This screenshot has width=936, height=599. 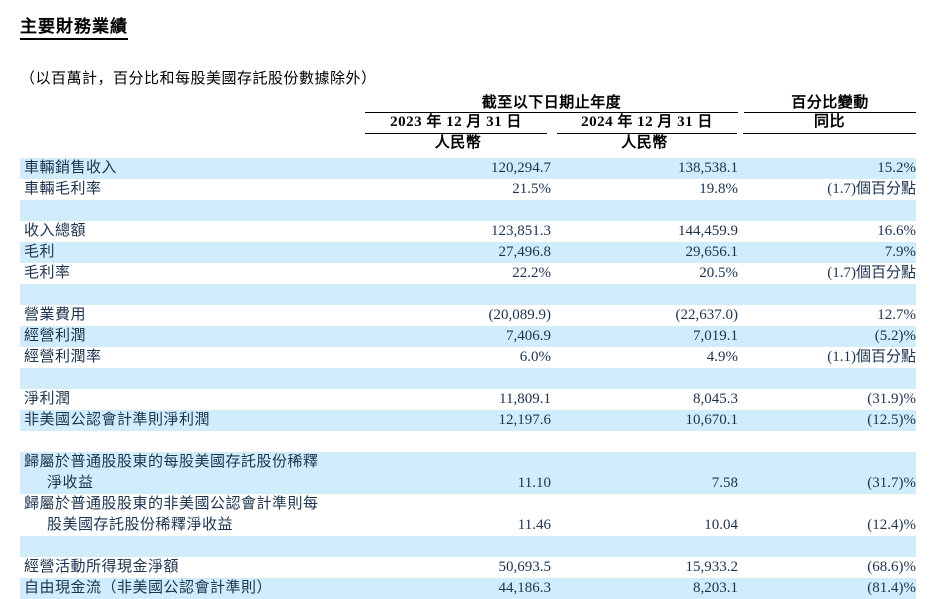 What do you see at coordinates (171, 504) in the screenshot?
I see `row-label-line1: 歸屬於普通股股東的非美國公認會計準則每` at bounding box center [171, 504].